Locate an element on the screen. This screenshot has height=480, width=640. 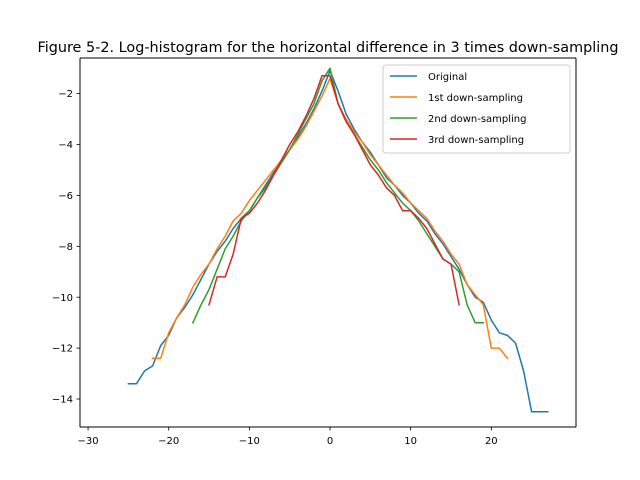
legend-label-4: 3rd down-sampling is located at coordinates (476, 140).